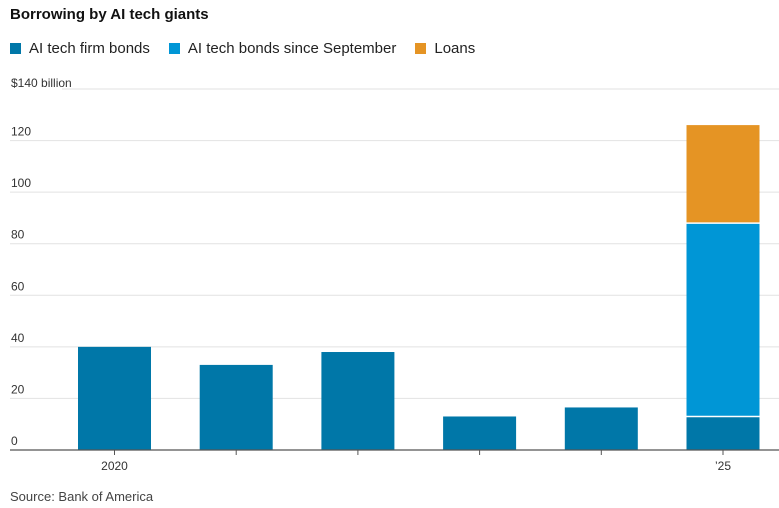 Image resolution: width=779 pixels, height=508 pixels. What do you see at coordinates (18, 338) in the screenshot?
I see `y-tick-label-40: 40` at bounding box center [18, 338].